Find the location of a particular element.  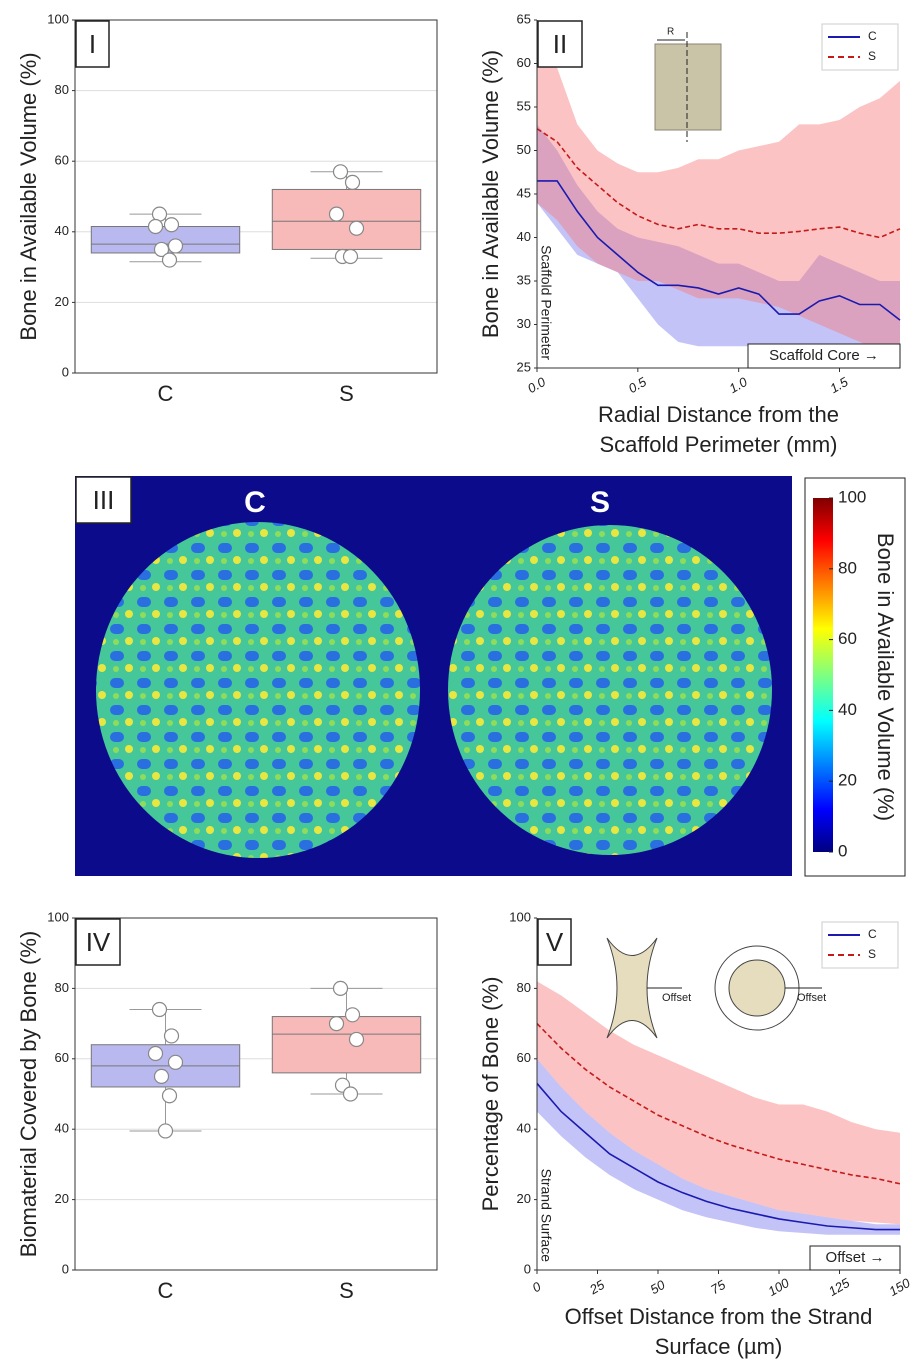

legend-label: C is located at coordinates (872, 934).